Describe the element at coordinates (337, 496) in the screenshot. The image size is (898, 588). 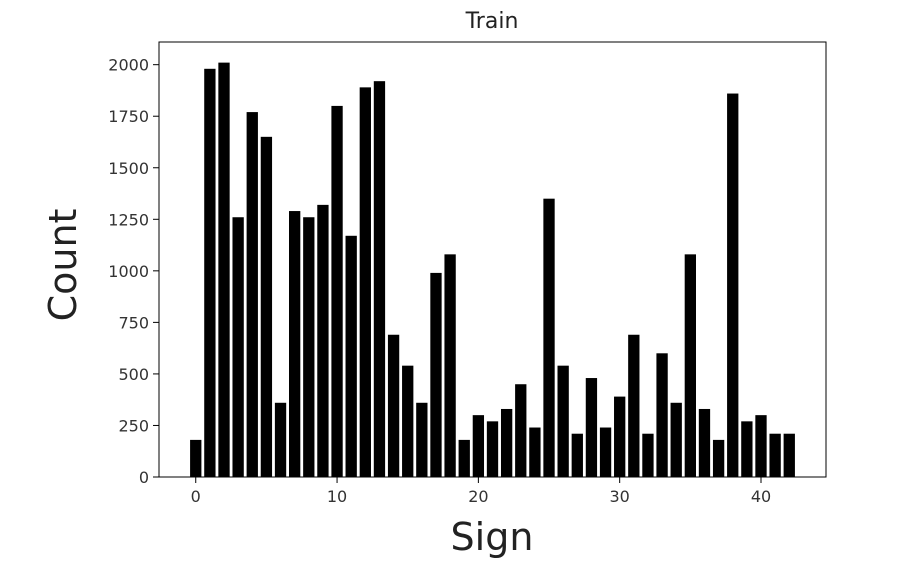
I see `x-tick-label-10: 10` at that location.